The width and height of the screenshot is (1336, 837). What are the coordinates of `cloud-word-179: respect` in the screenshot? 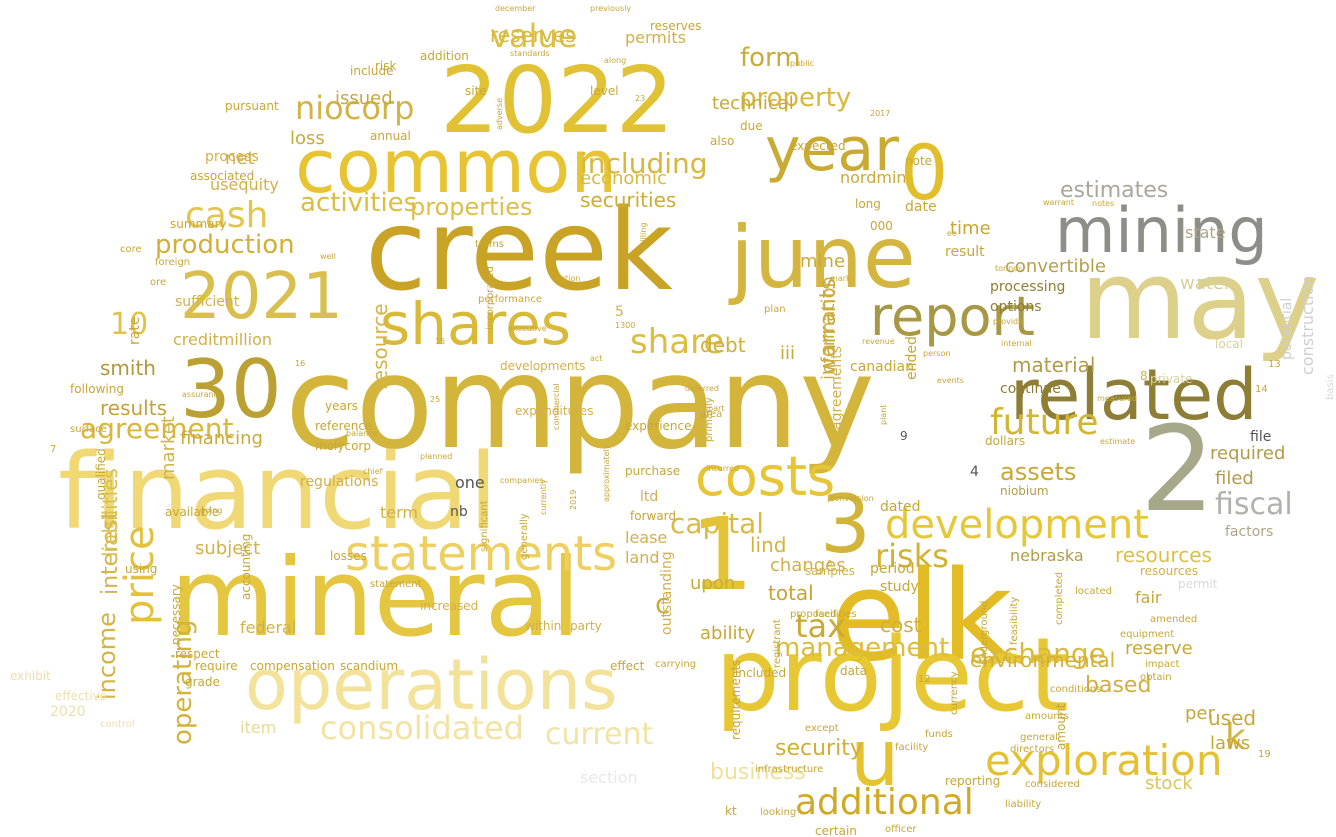 It's located at (197, 654).